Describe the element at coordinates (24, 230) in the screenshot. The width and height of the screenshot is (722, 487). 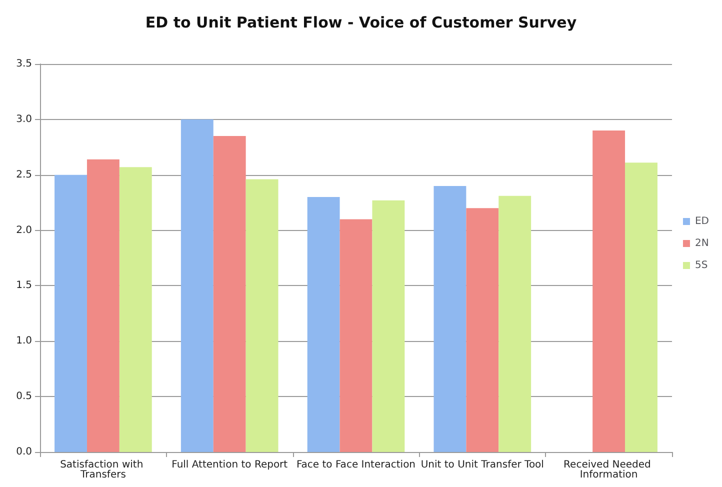
I see `y-tick-label: 2.0` at that location.